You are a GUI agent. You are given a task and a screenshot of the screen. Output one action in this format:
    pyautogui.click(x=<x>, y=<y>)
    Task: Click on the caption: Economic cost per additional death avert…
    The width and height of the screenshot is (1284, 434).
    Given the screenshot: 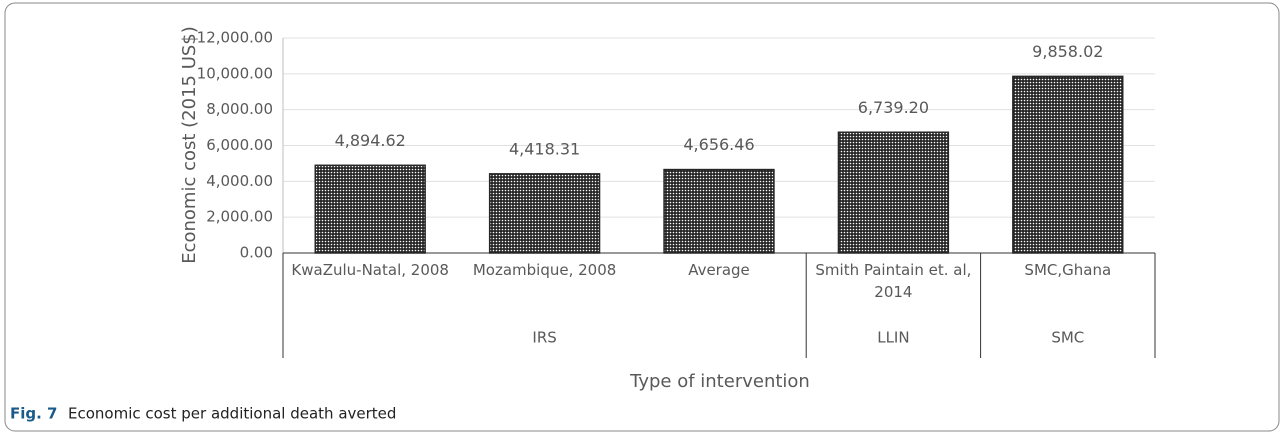 What is the action you would take?
    pyautogui.click(x=232, y=414)
    